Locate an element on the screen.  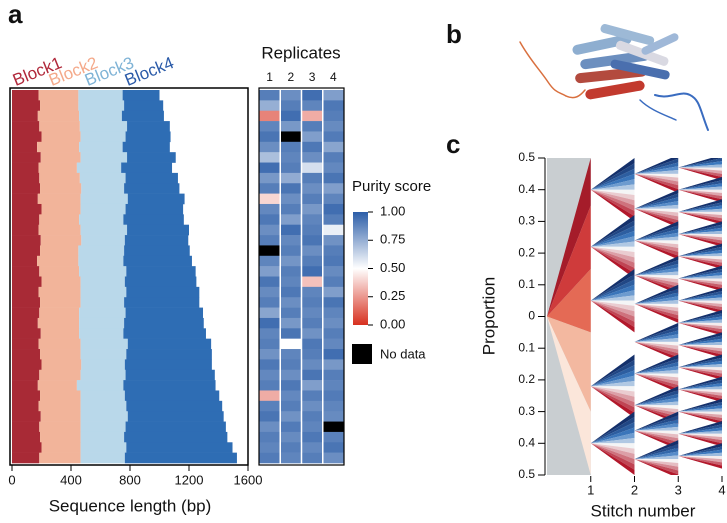
x-tick-label: 2 is located at coordinates (634, 489).